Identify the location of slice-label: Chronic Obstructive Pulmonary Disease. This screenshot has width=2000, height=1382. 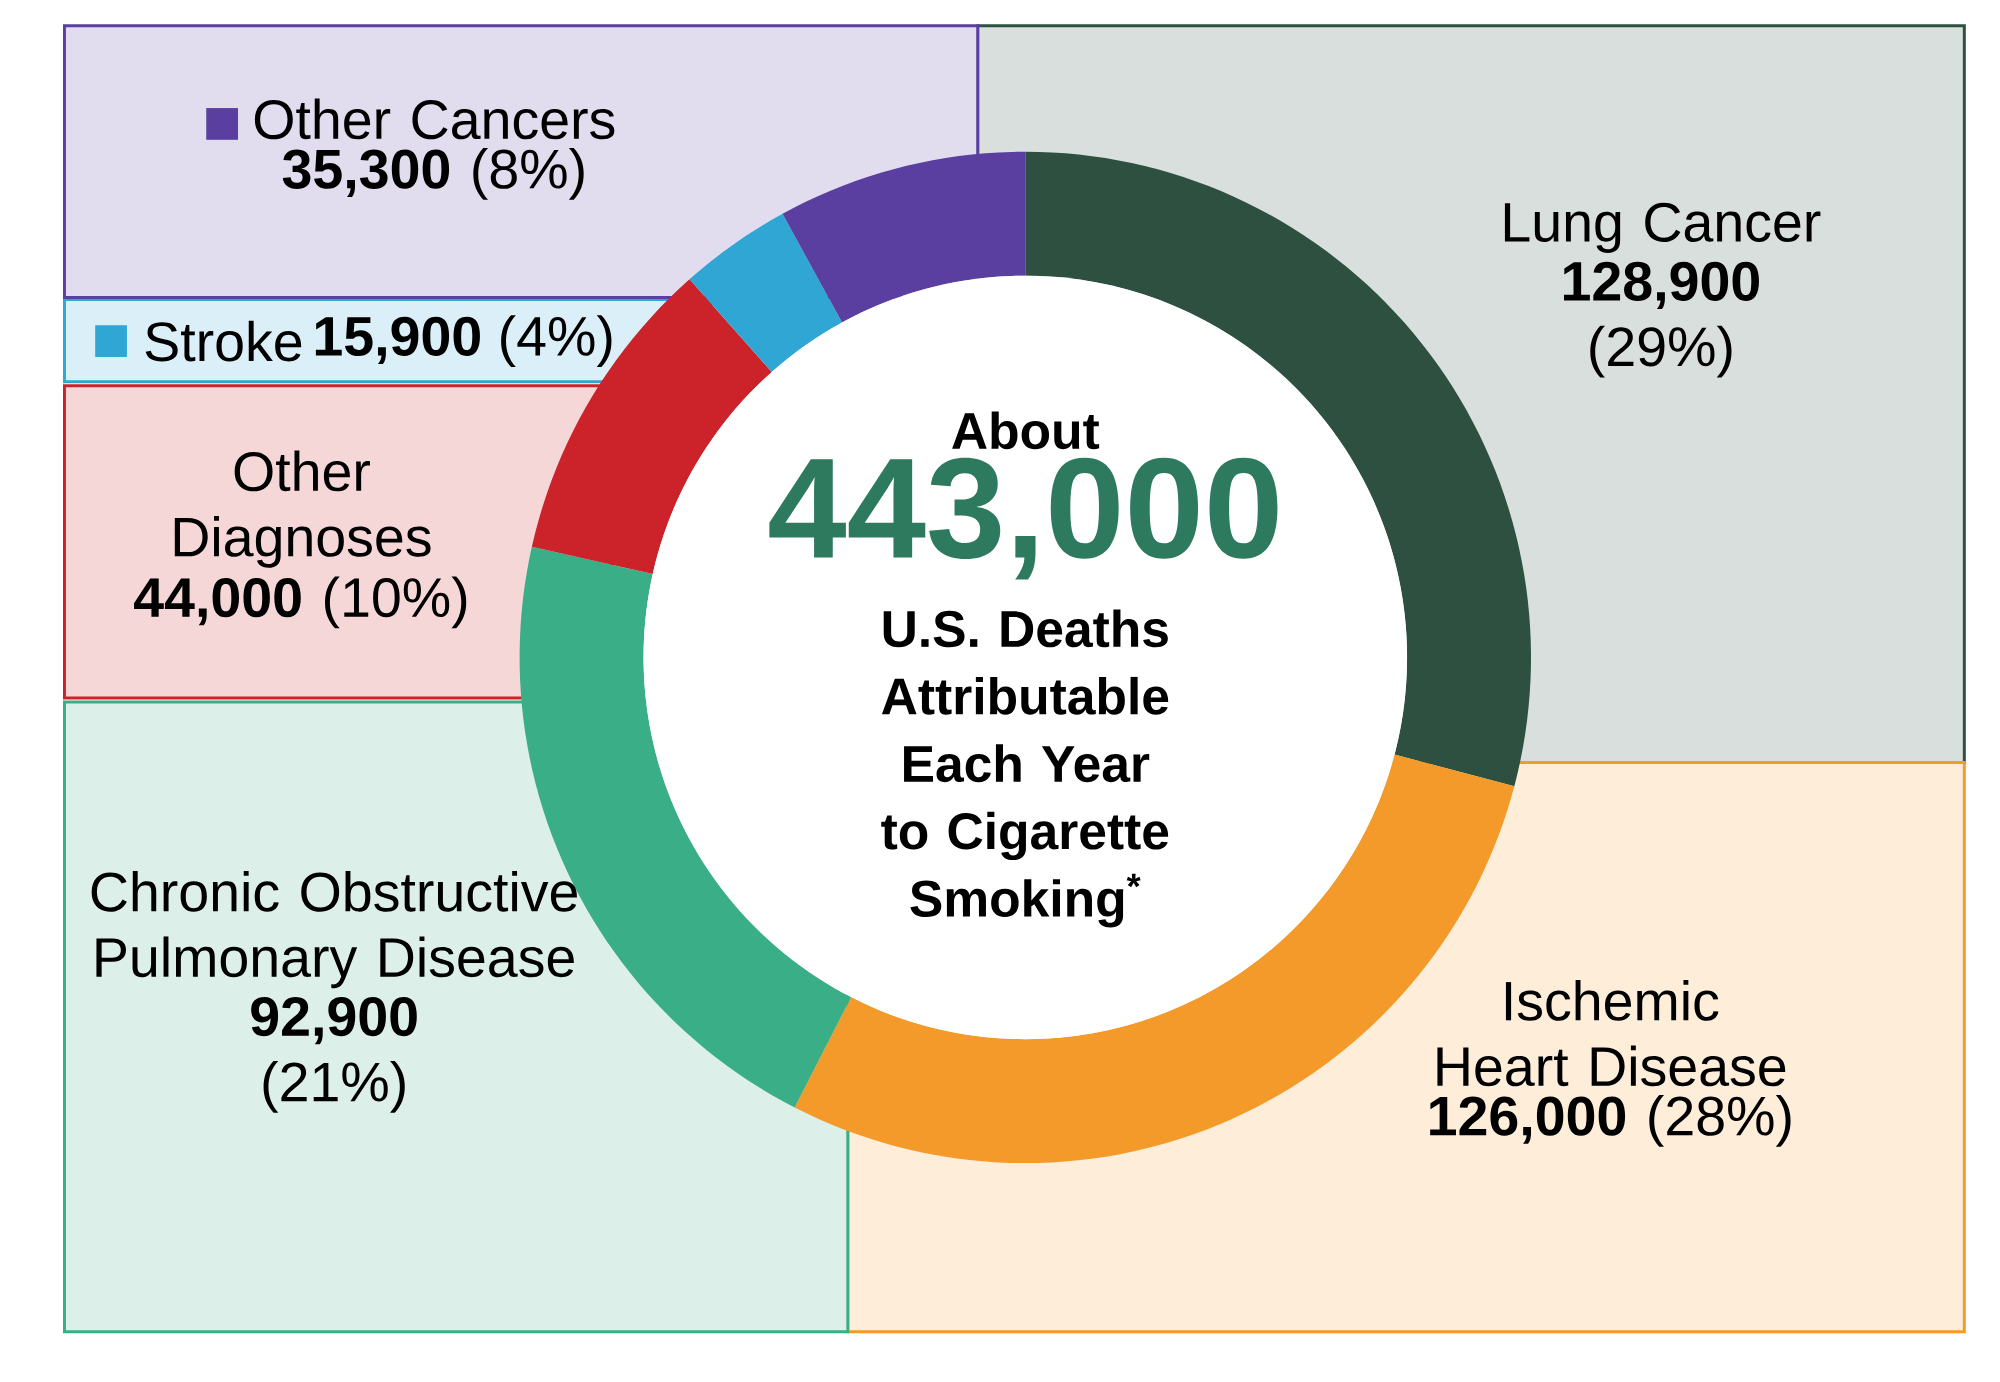
(334, 929).